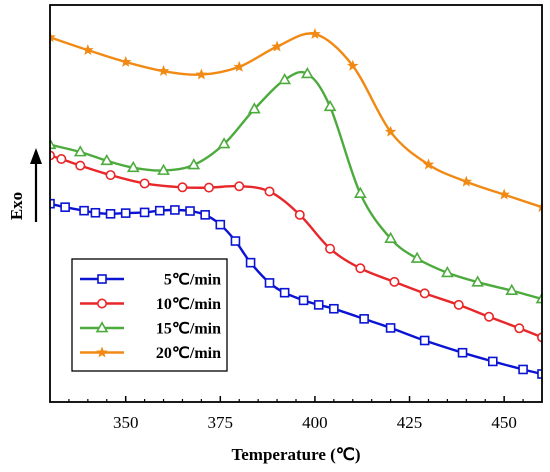 The height and width of the screenshot is (472, 550). Describe the element at coordinates (188, 329) in the screenshot. I see `legend-label: 15℃/min` at that location.